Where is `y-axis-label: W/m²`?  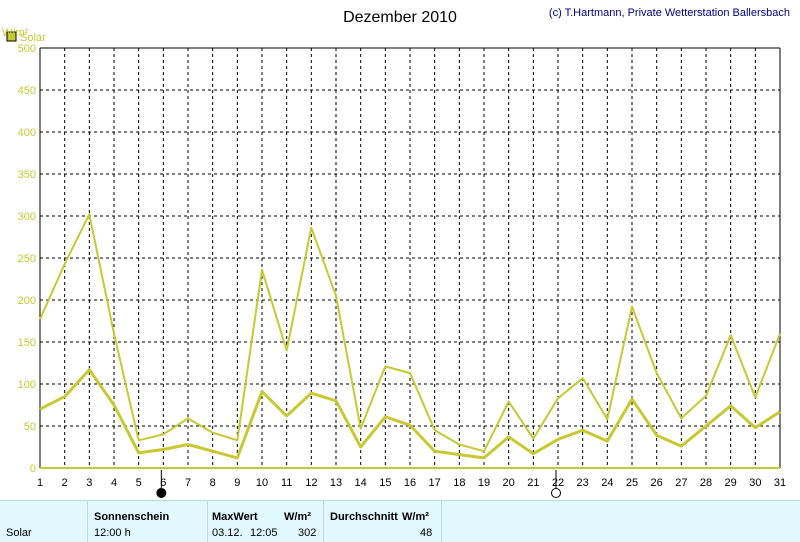
y-axis-label: W/m² is located at coordinates (15, 33).